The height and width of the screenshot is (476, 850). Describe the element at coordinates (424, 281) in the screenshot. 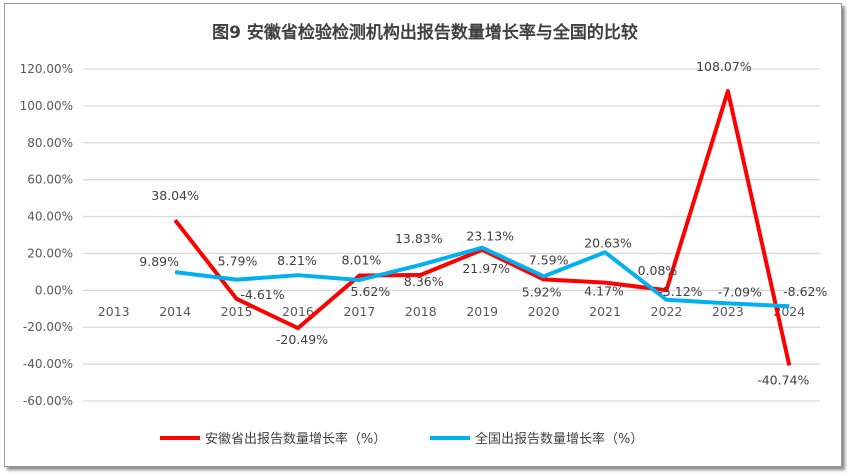

I see `data-label: 8.36%` at that location.